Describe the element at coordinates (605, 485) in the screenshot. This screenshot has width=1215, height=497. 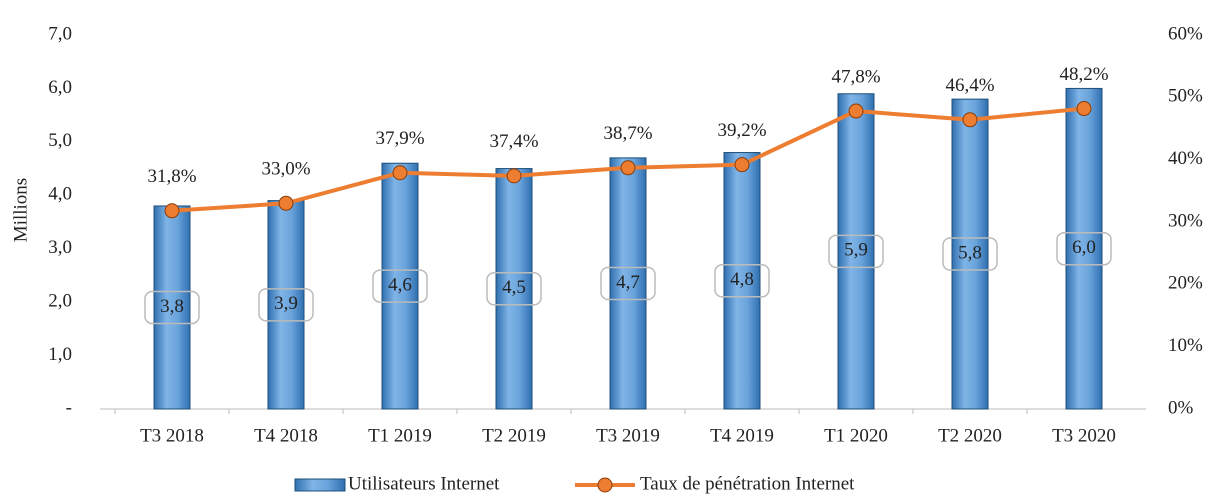
I see `legend-marker` at that location.